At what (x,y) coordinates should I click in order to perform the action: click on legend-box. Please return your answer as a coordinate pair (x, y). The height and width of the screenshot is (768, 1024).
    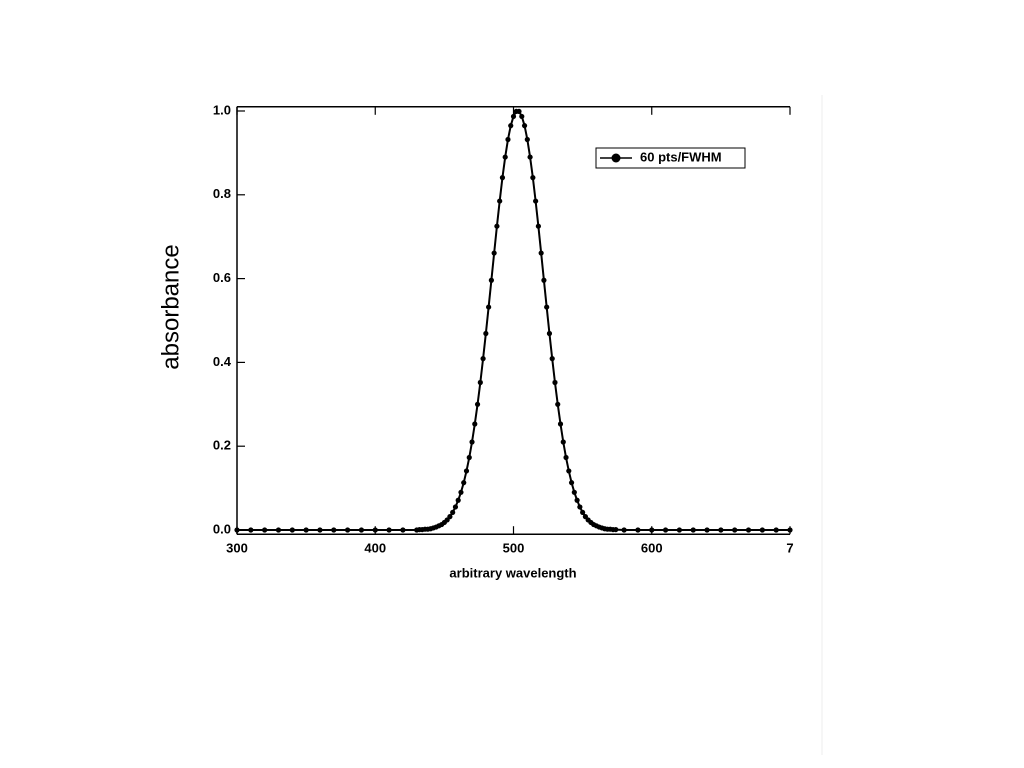
    Looking at the image, I should click on (670, 158).